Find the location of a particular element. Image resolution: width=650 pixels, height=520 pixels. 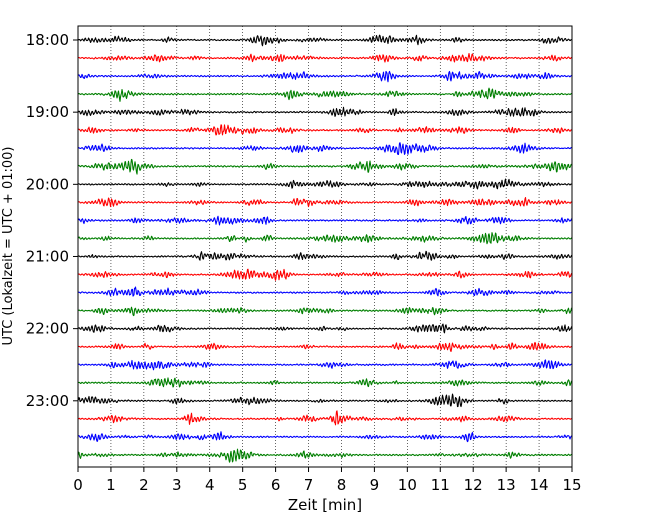

x-tick-label: 14 is located at coordinates (539, 485).